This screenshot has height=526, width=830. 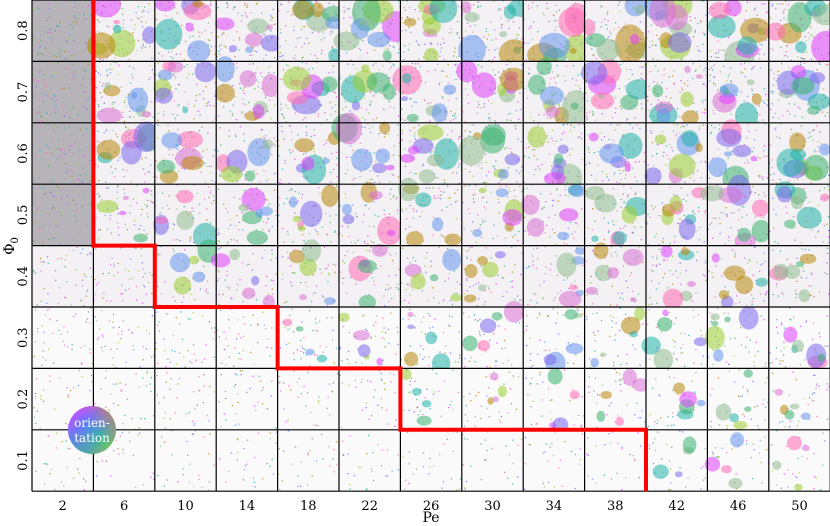 What do you see at coordinates (124, 506) in the screenshot?
I see `x-tick-label: 6` at bounding box center [124, 506].